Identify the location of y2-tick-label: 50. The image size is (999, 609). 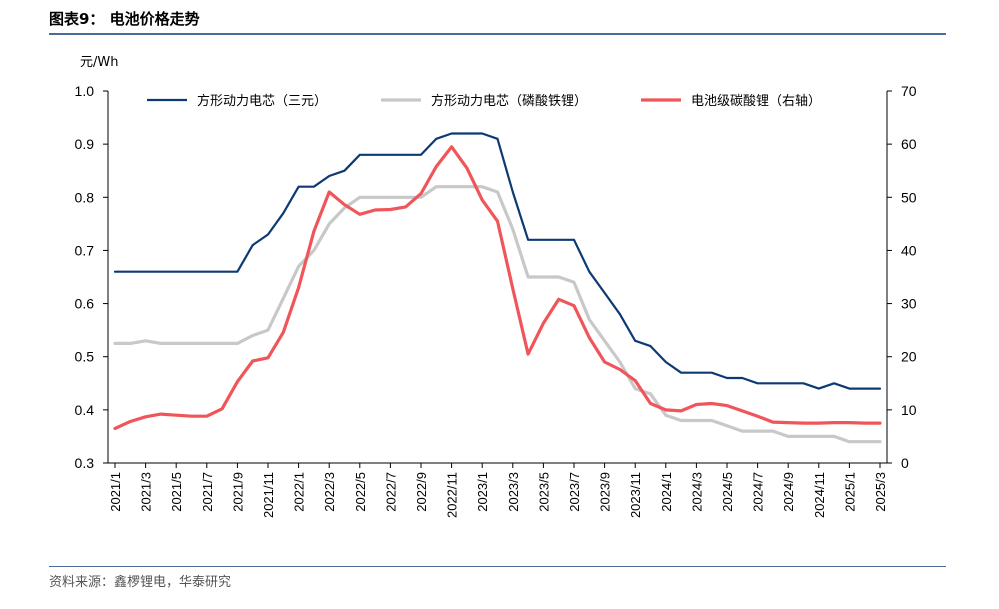
(909, 197).